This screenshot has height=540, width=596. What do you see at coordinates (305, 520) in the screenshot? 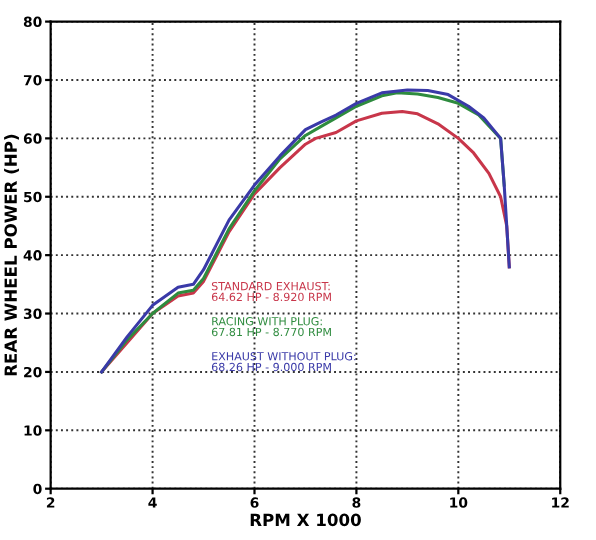
I see `x-axis-title: RPM X 1000` at bounding box center [305, 520].